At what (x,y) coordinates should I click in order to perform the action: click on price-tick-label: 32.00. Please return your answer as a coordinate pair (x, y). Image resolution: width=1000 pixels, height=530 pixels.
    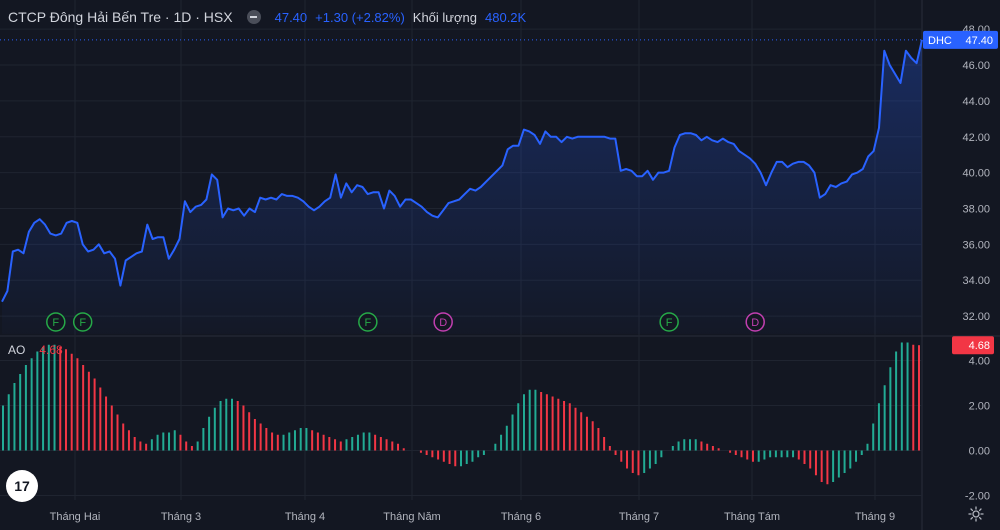
    Looking at the image, I should click on (976, 317).